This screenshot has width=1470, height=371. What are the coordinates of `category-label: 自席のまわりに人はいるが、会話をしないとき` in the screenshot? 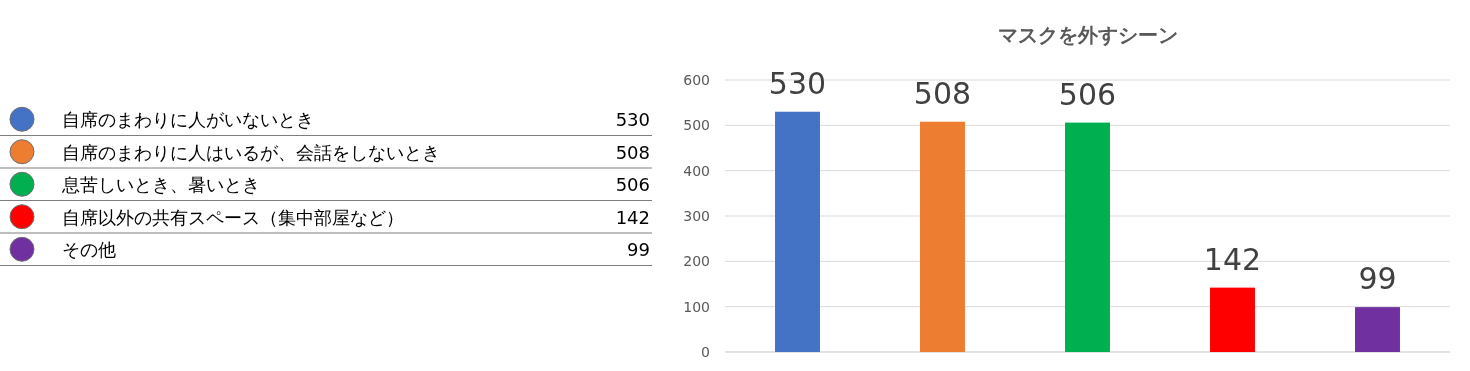 It's located at (251, 152).